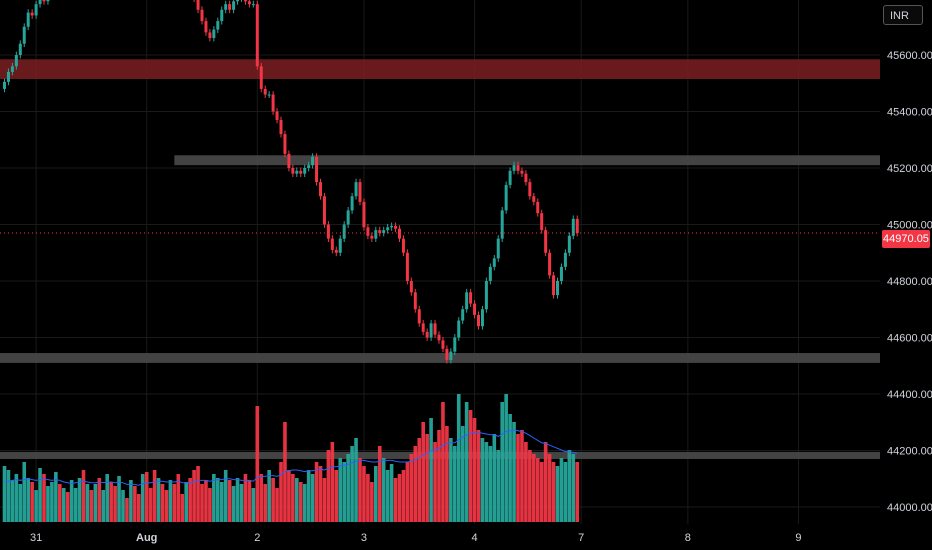  I want to click on resistance-zone, so click(440, 69).